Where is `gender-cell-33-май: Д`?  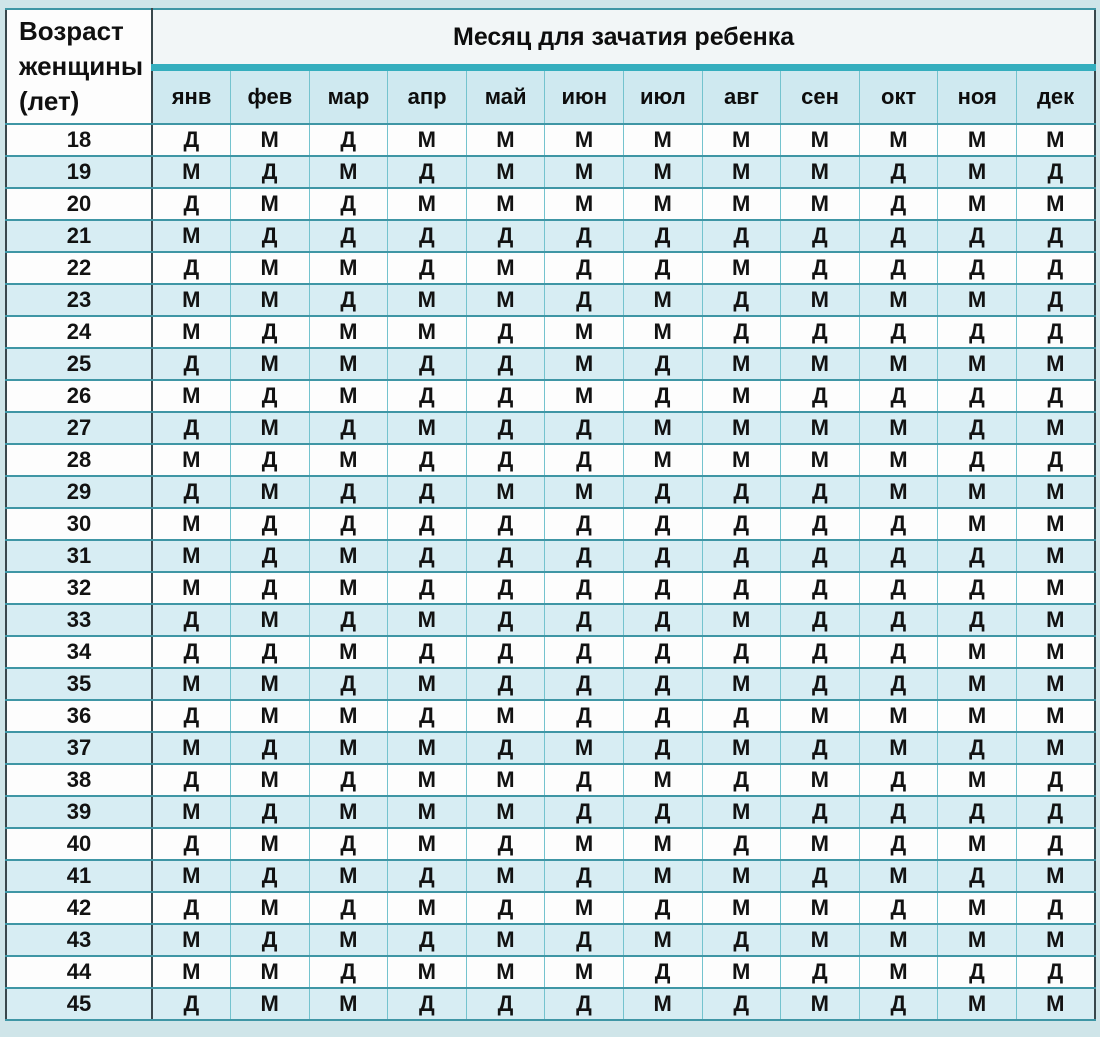
gender-cell-33-май: Д is located at coordinates (505, 620).